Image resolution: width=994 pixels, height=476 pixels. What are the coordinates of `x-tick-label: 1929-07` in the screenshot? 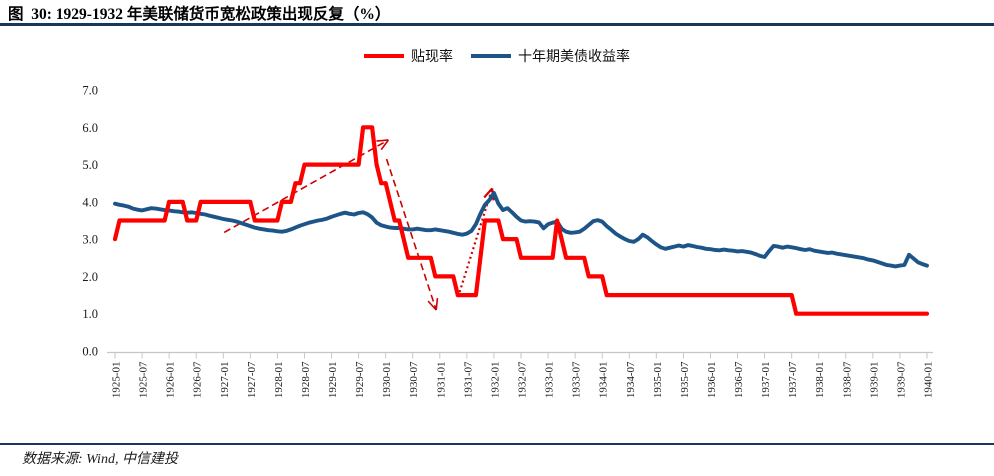 It's located at (360, 379).